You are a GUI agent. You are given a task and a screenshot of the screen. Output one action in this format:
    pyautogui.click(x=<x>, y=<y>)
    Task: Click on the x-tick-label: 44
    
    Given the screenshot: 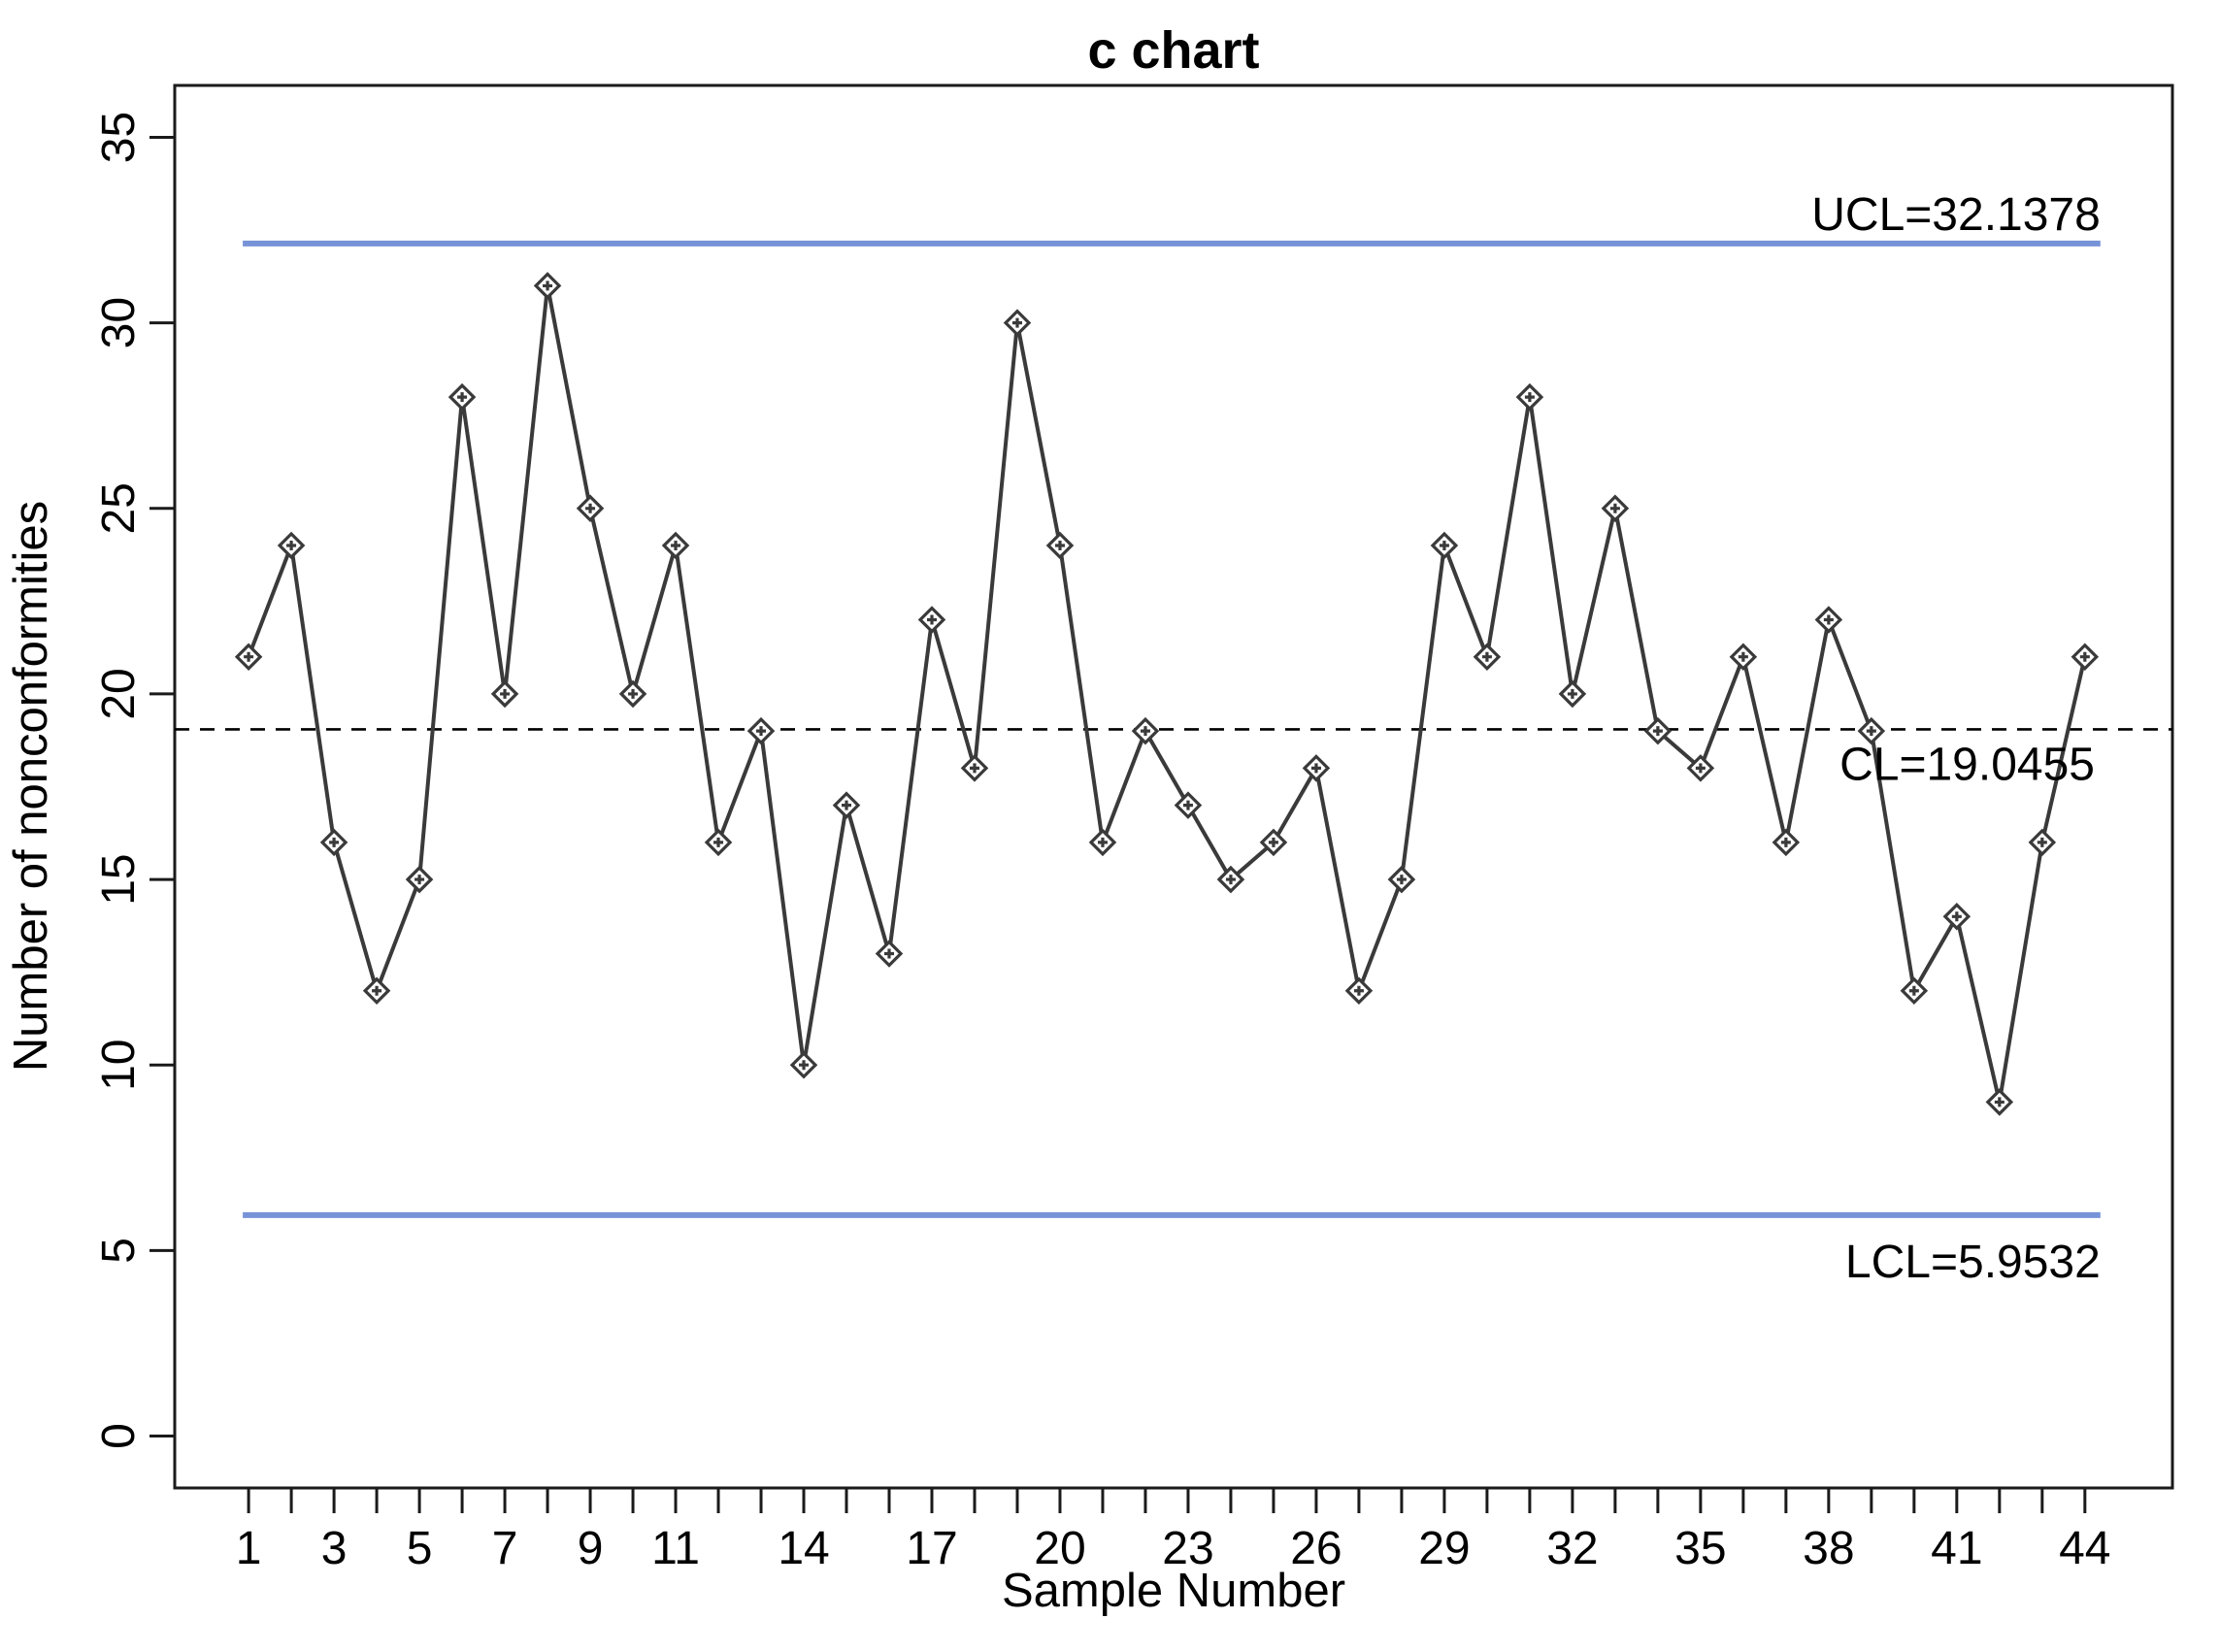 What is the action you would take?
    pyautogui.click(x=2084, y=1548)
    